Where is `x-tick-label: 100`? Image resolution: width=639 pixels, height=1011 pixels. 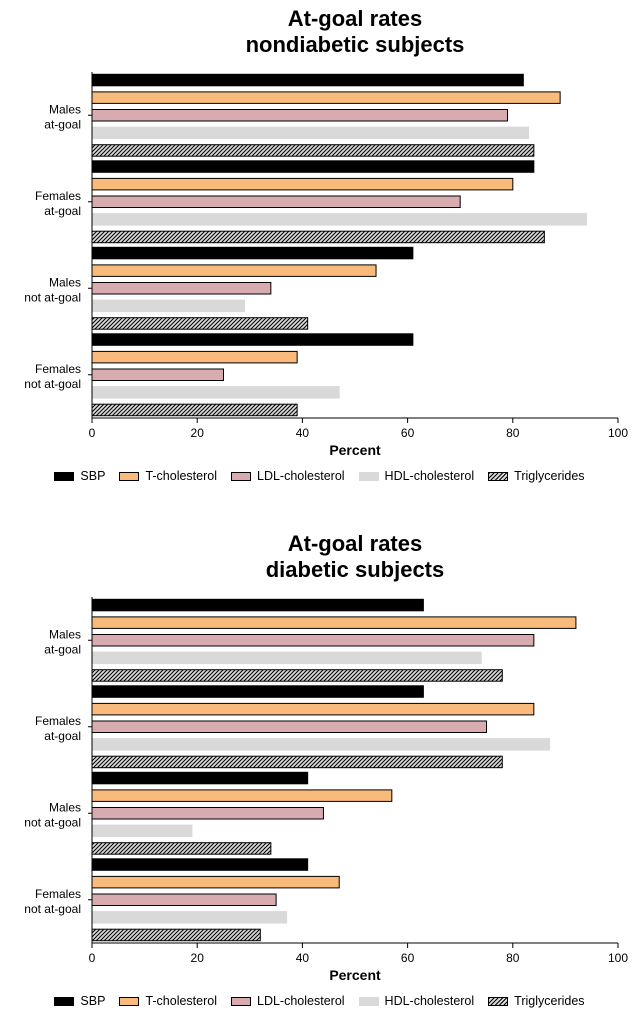
x-tick-label: 100 is located at coordinates (618, 433).